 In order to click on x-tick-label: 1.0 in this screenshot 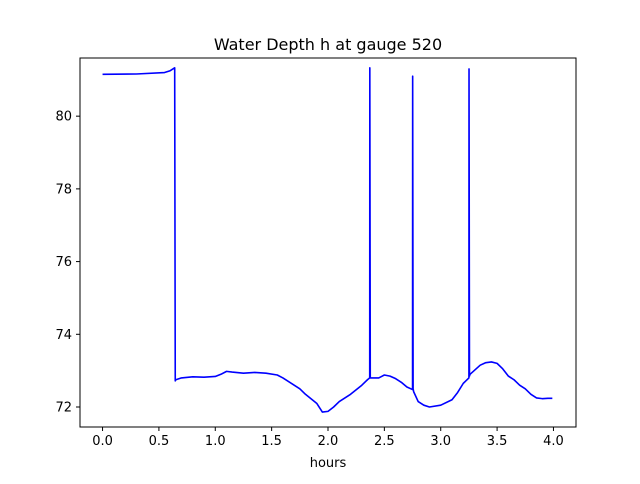, I will do `click(215, 441)`.